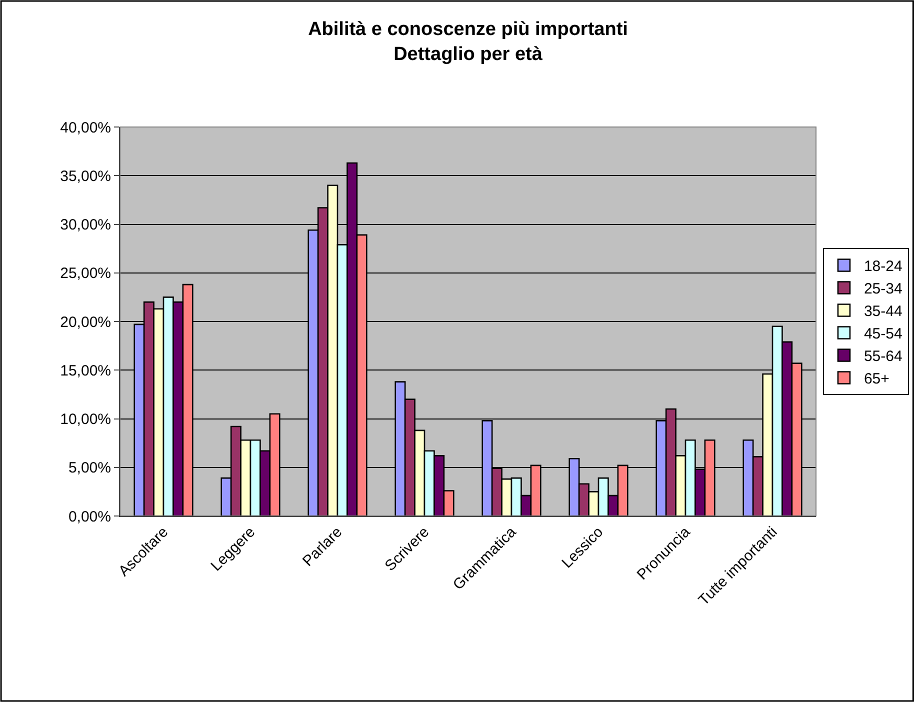 This screenshot has width=921, height=702. I want to click on y-tick-label: 15,00%, so click(85, 371).